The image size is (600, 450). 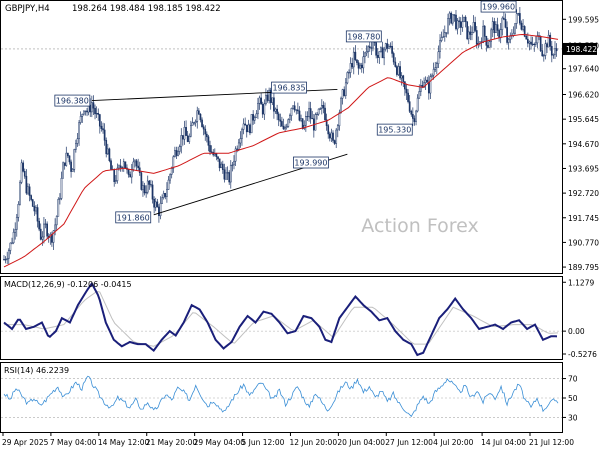 I want to click on price-tick-label: 195.645, so click(x=583, y=119).